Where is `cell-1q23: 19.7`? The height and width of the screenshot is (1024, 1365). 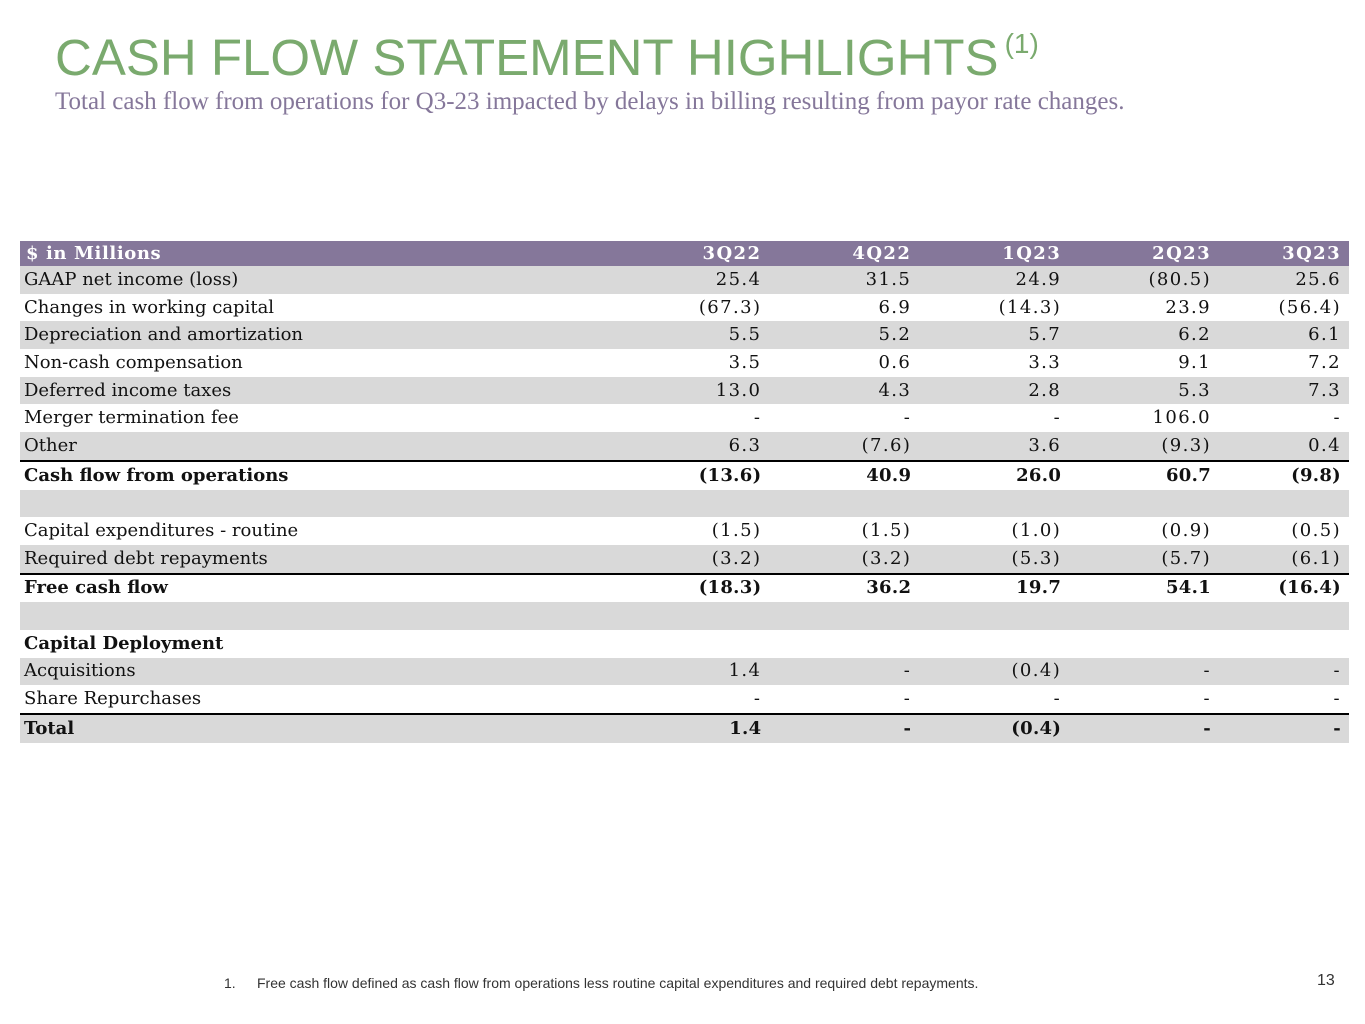
cell-1q23: 19.7 is located at coordinates (994, 587).